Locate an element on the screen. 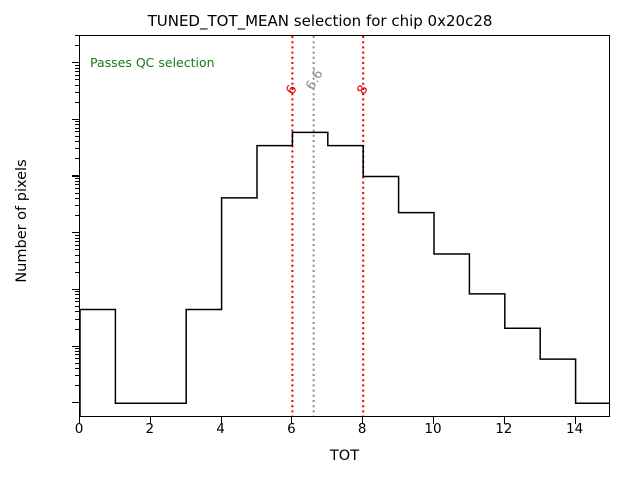 This screenshot has width=640, height=480. qc-selection-note: Passes QC selection is located at coordinates (152, 62).